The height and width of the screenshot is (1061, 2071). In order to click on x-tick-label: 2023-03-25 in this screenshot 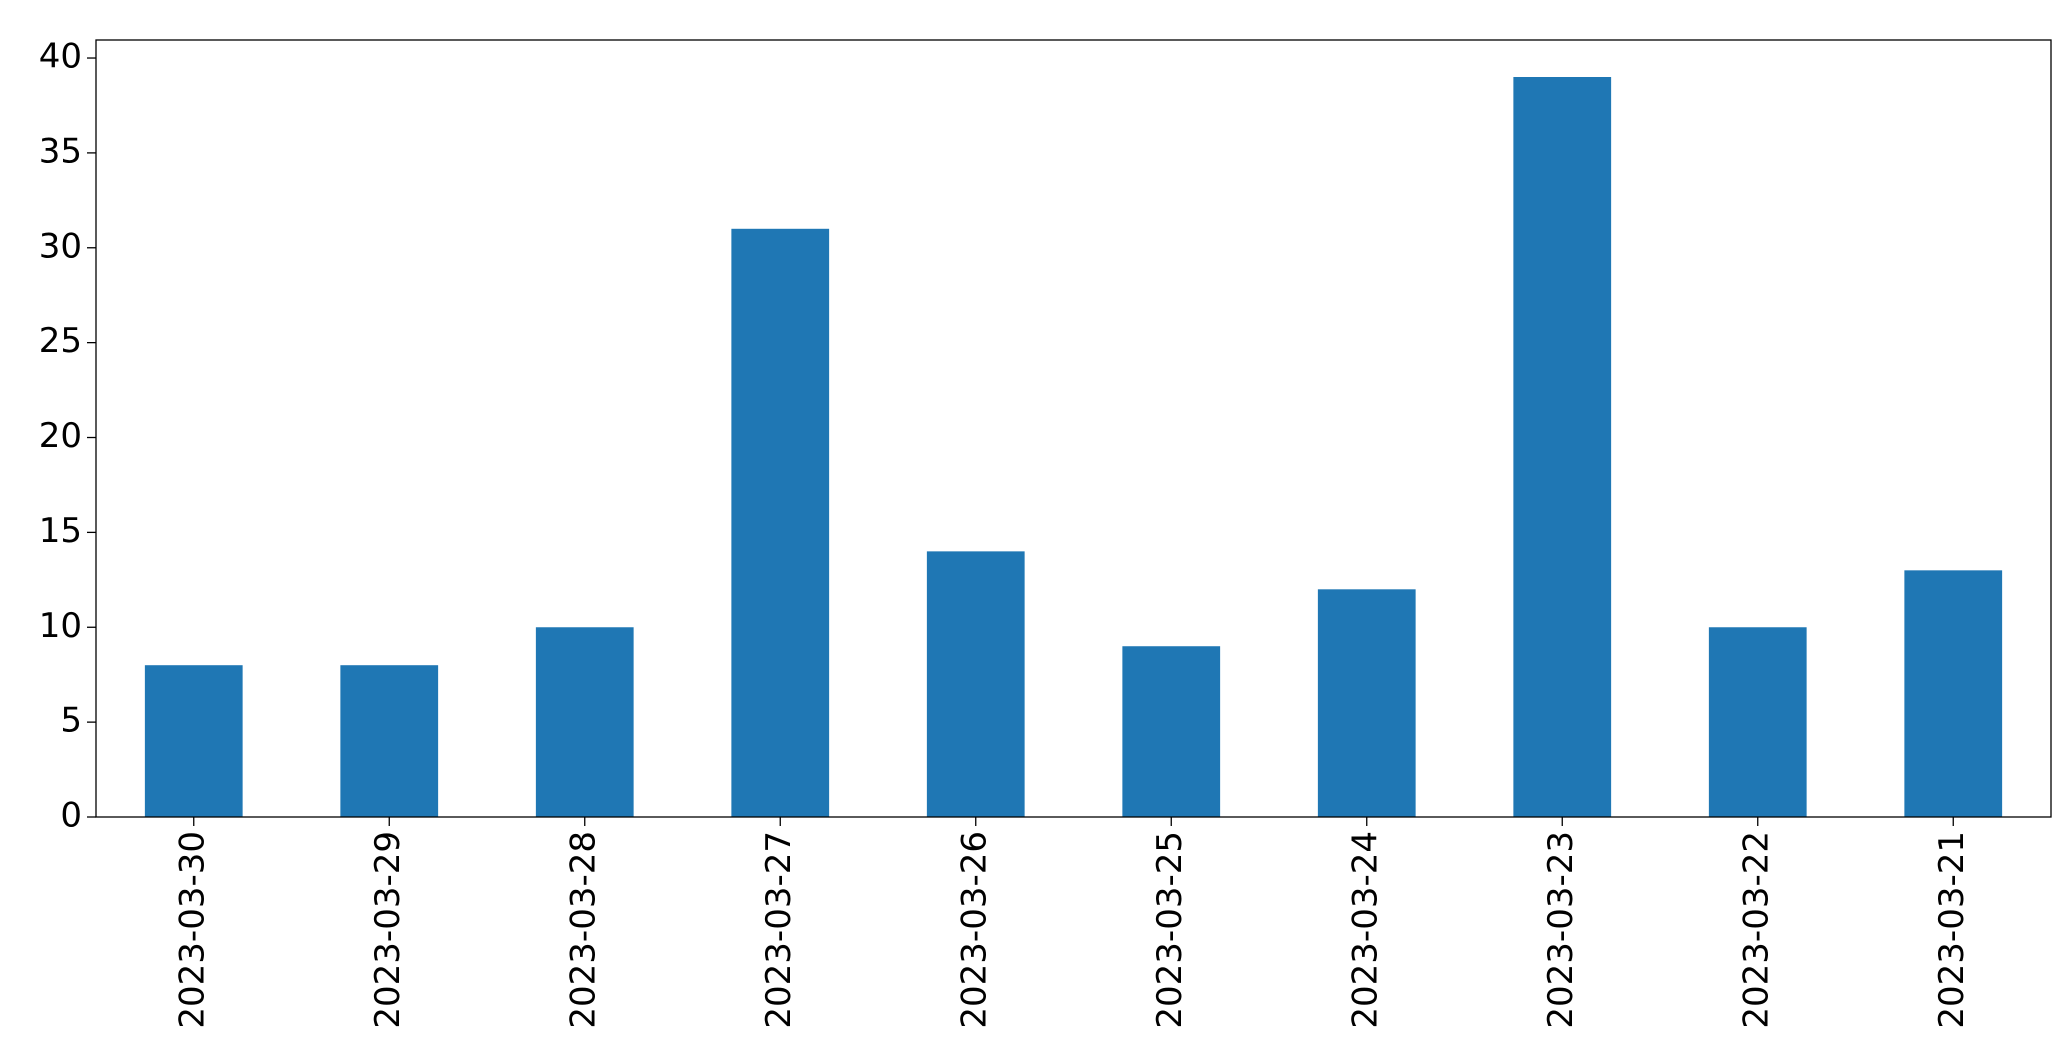, I will do `click(1170, 930)`.